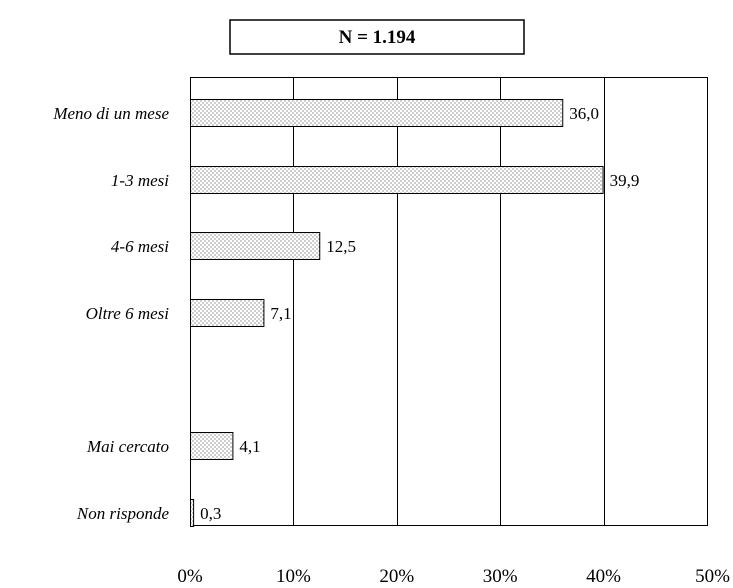  I want to click on x-tick-label: 40%, so click(603, 576).